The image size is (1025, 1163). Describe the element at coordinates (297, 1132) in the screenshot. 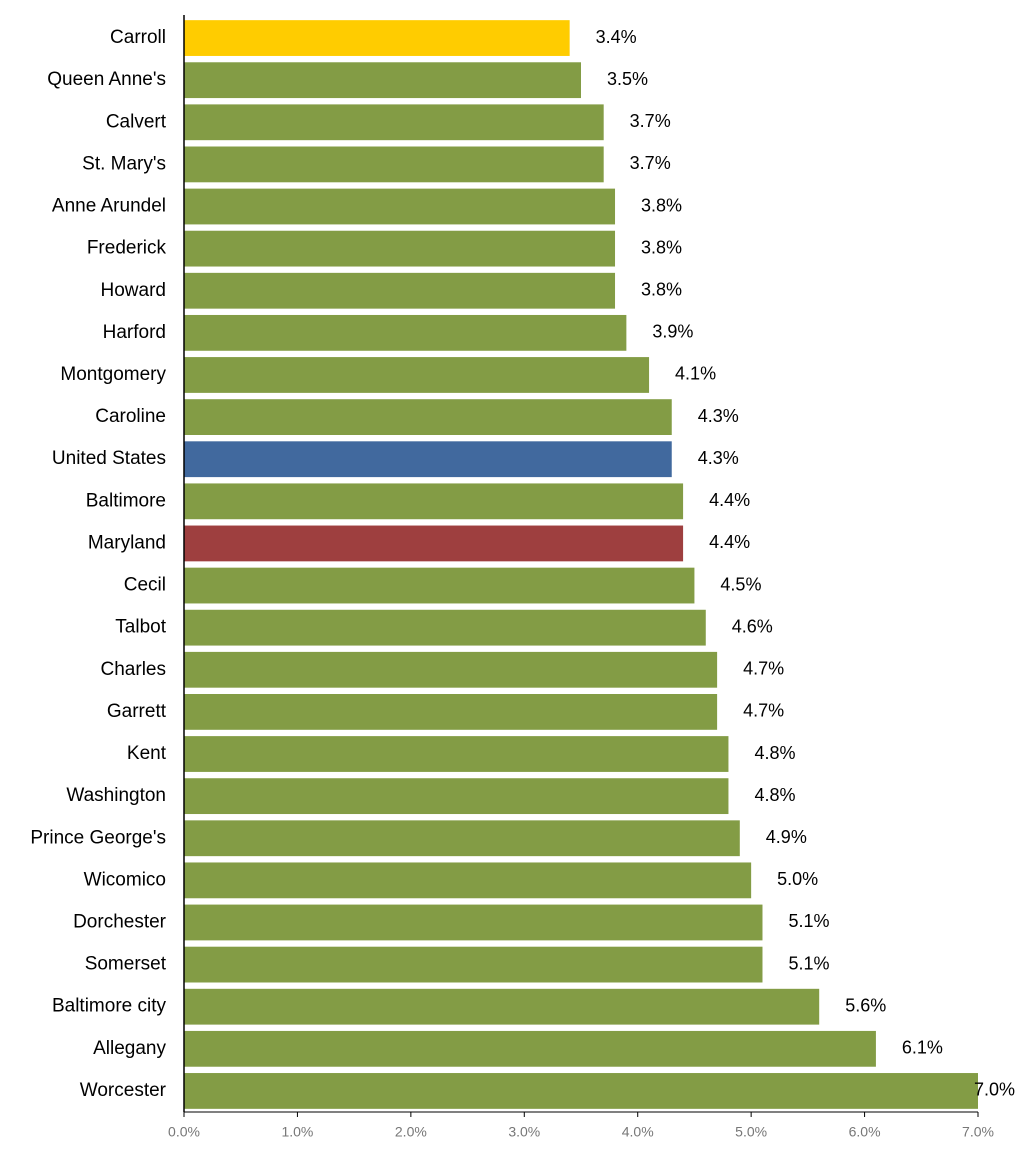

I see `x-tick-label: 1.0%` at that location.